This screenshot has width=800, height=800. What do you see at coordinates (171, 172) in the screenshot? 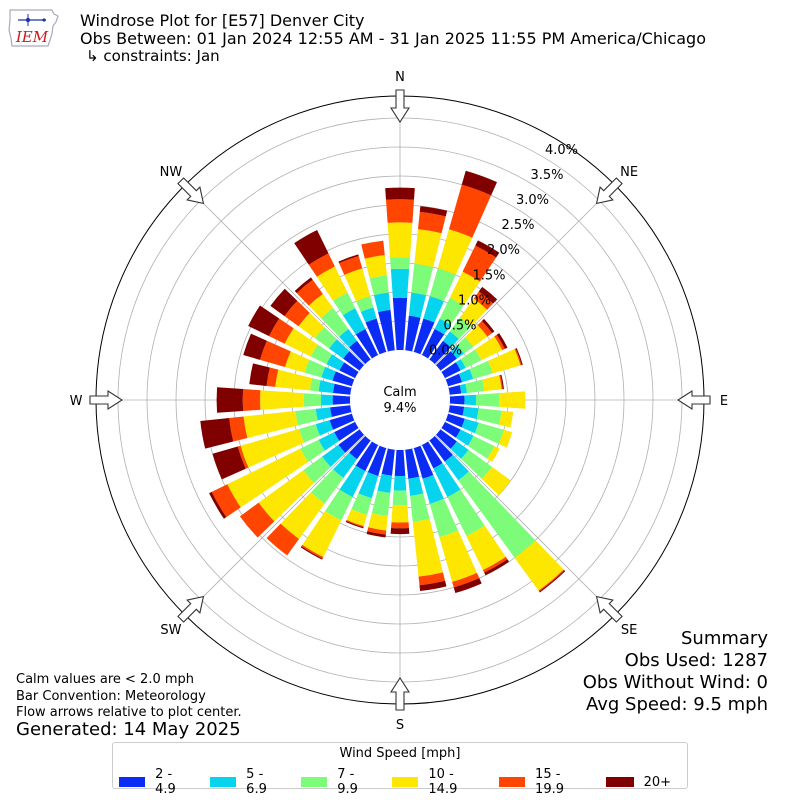
I see `compass-label: NW` at bounding box center [171, 172].